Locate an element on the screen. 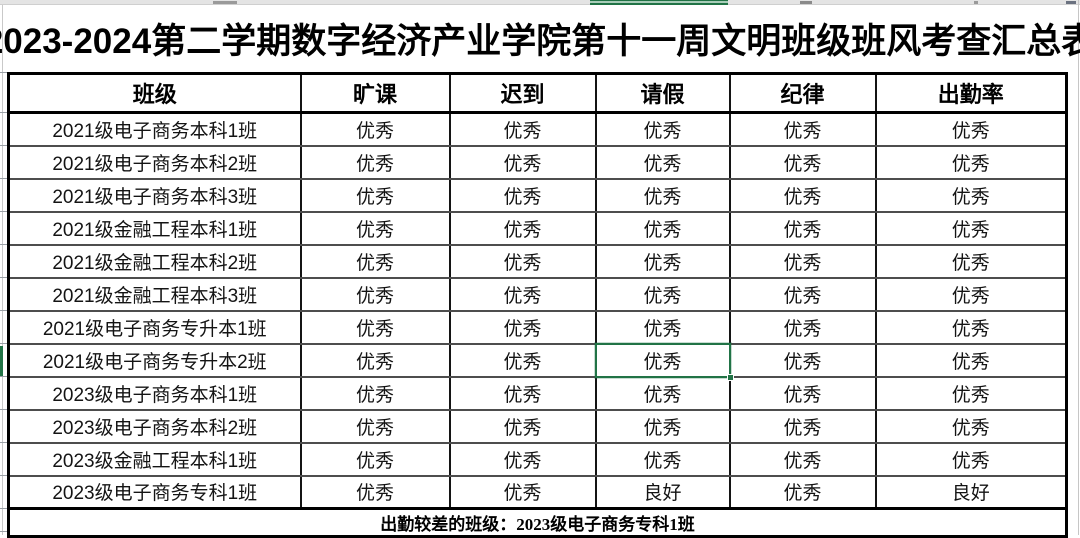 The height and width of the screenshot is (538, 1080). table-row: 2021级金融工程本科1班 优秀 优秀 优秀 优秀 优秀 is located at coordinates (537, 228).